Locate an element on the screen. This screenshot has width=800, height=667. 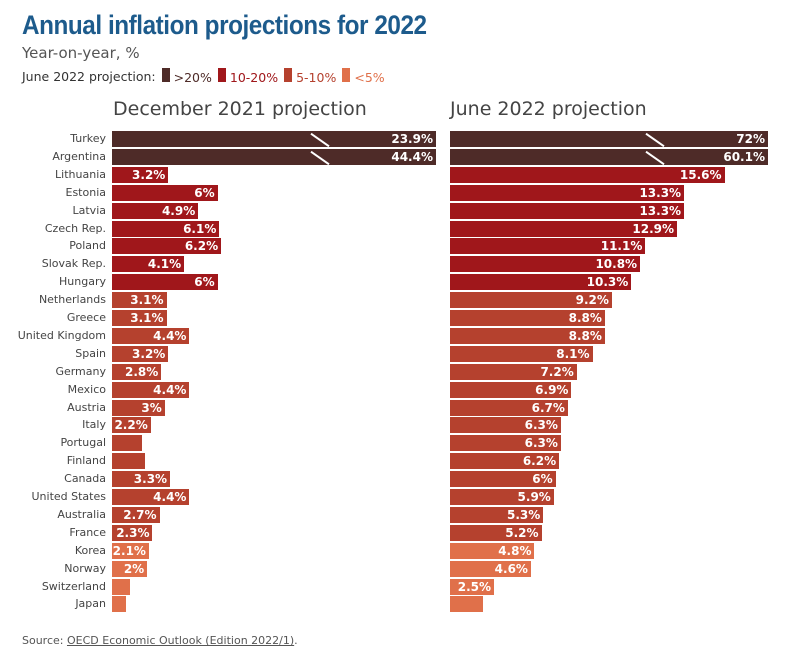
data-label: 4.6% is located at coordinates (511, 568).